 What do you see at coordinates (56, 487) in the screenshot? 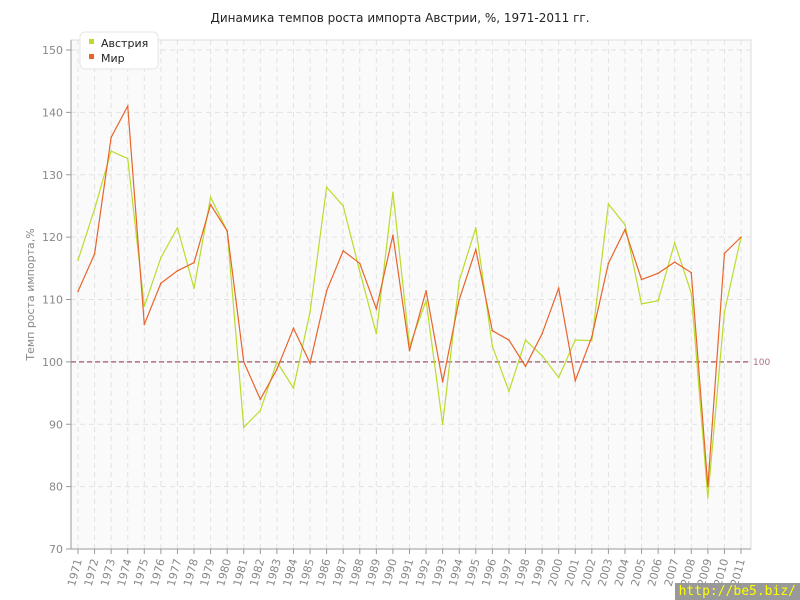
I see `y-tick-label: 80` at bounding box center [56, 487].